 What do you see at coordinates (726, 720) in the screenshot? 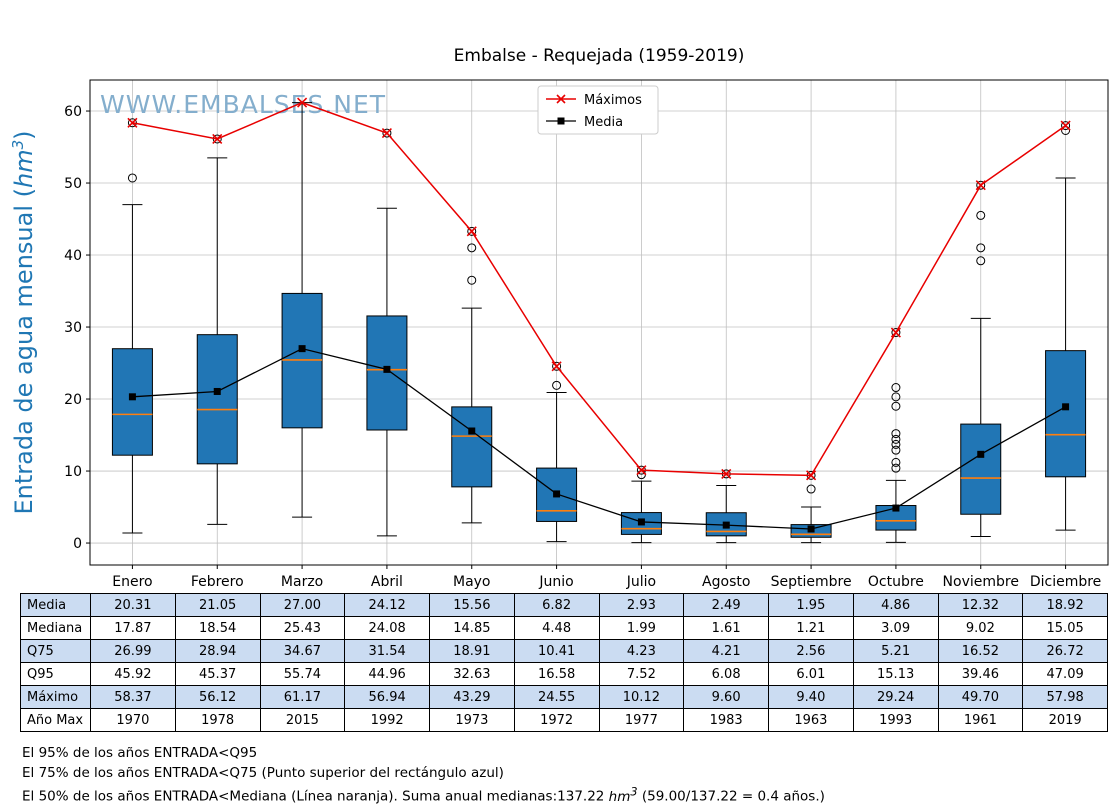
I see `table-cell: 1983` at bounding box center [726, 720].